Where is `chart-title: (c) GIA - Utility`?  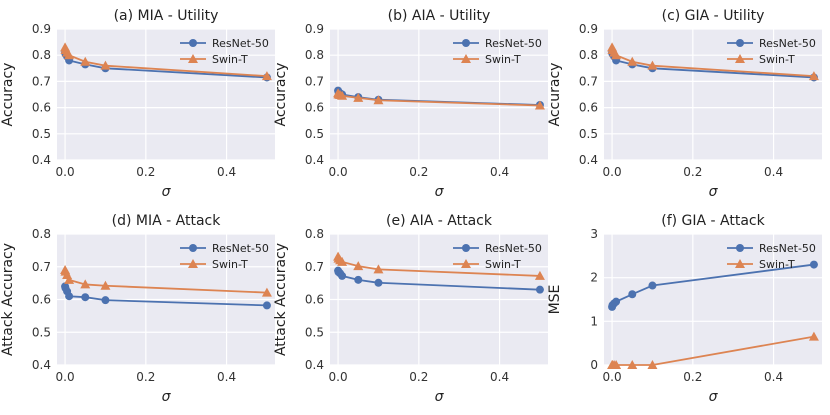
chart-title: (c) GIA - Utility is located at coordinates (713, 16).